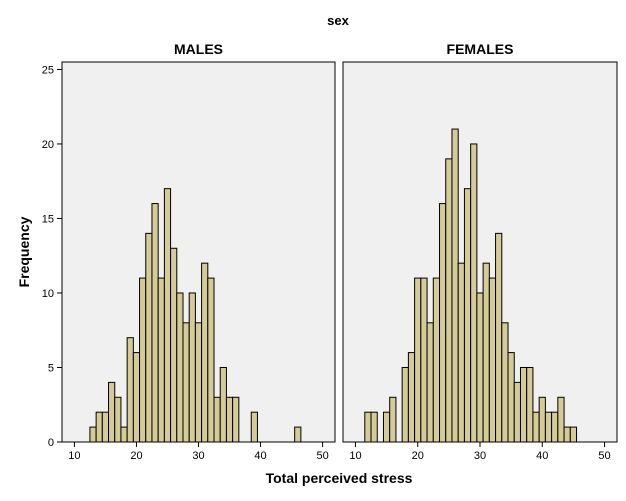 The width and height of the screenshot is (626, 501). Describe the element at coordinates (48, 145) in the screenshot. I see `y-tick-label: 20` at that location.